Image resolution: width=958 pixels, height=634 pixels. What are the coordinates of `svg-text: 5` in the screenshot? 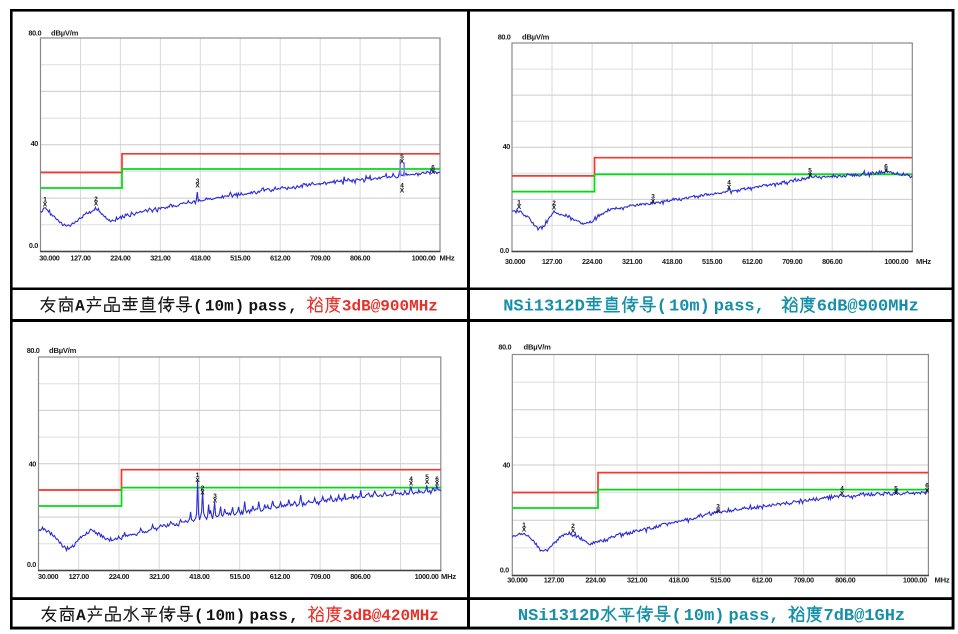 It's located at (402, 157).